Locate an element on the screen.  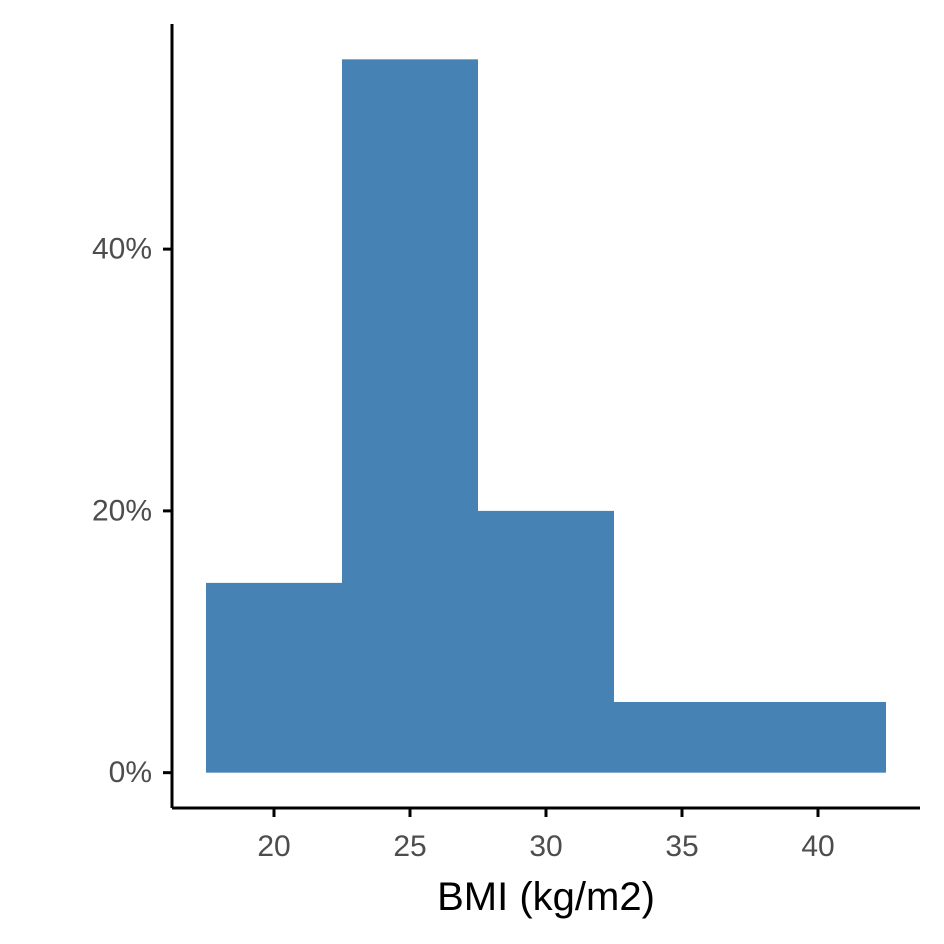
x-axis-title: BMI (kg/m2) is located at coordinates (546, 897).